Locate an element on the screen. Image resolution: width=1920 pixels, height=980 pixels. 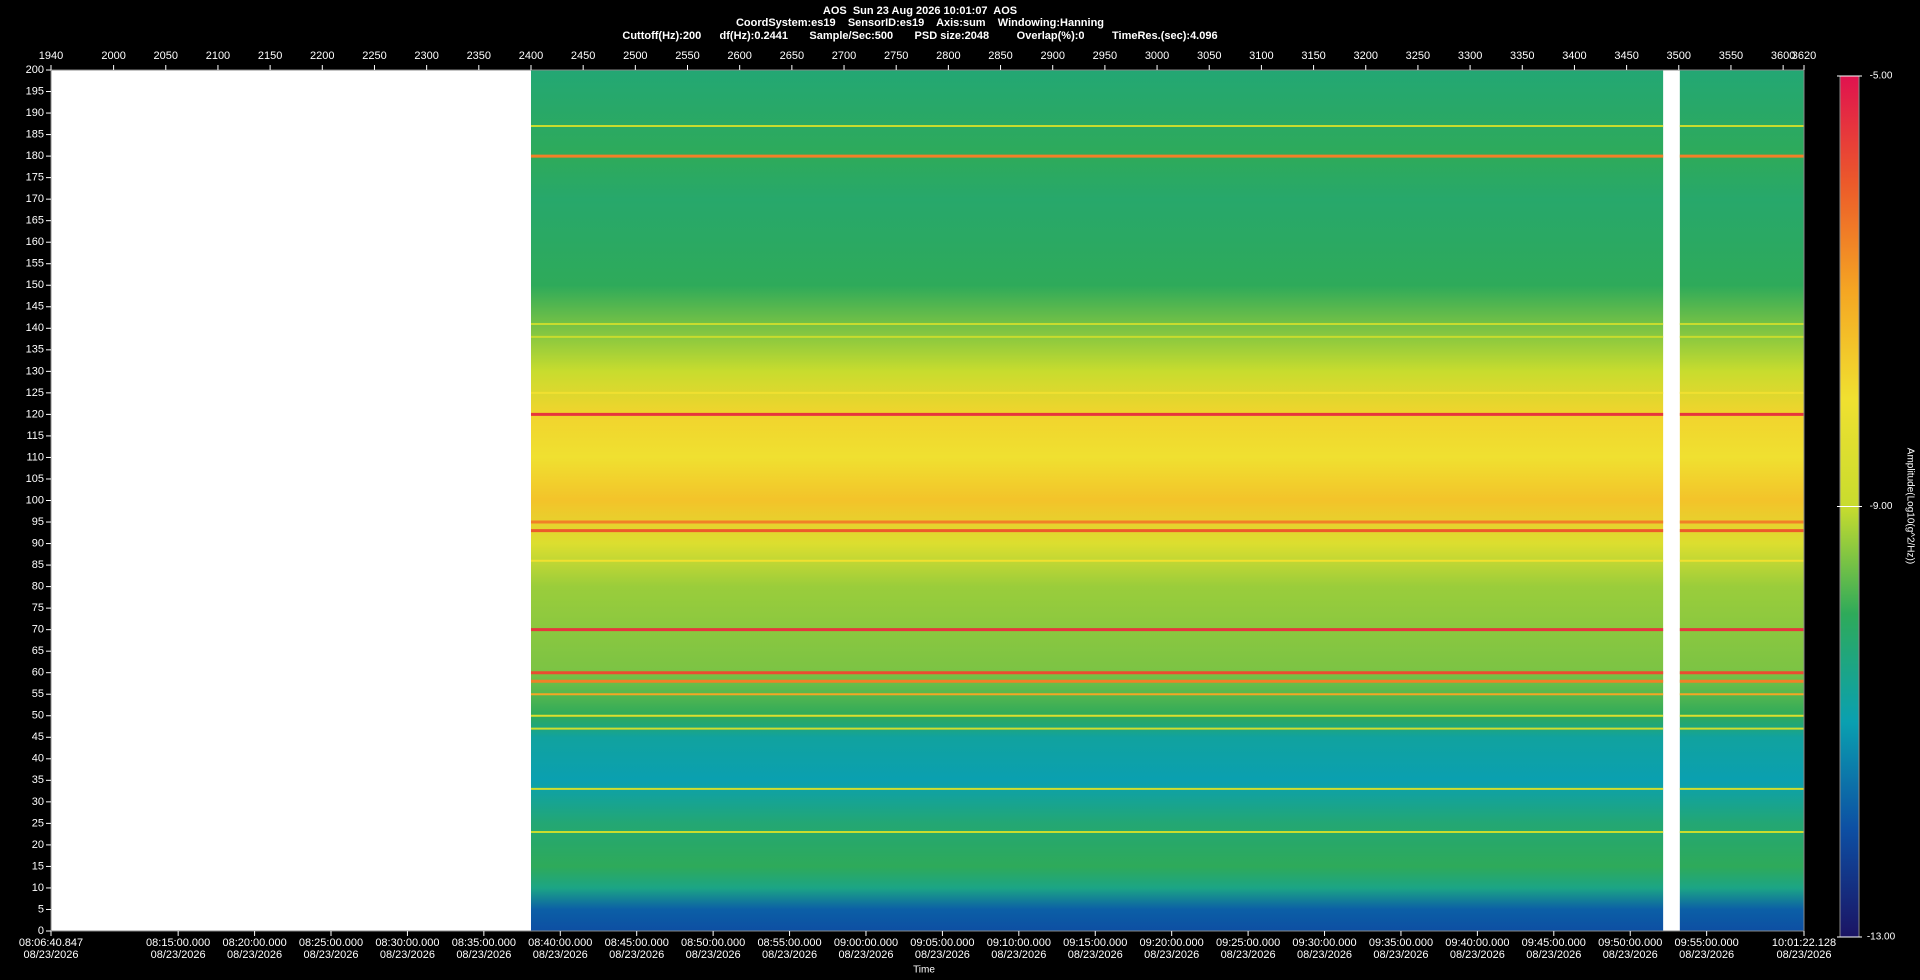
time-tick-label: 08:35:00.000 is located at coordinates (484, 943).